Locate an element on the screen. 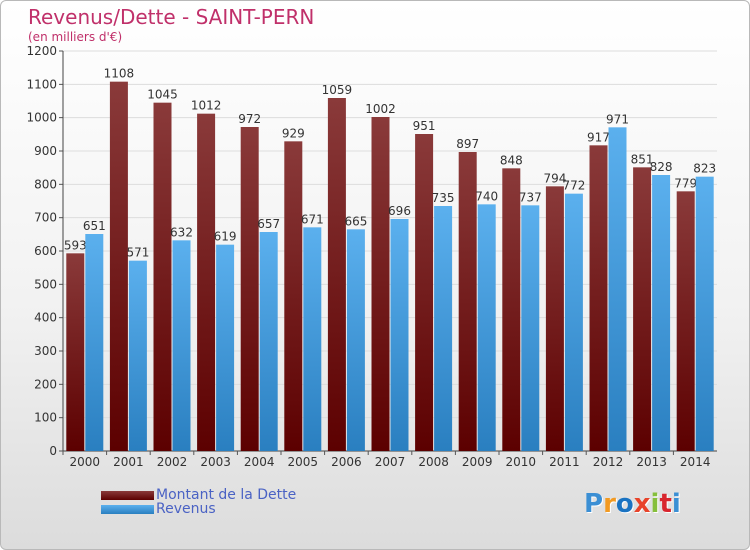  y-tick-label: 700 is located at coordinates (45, 218).